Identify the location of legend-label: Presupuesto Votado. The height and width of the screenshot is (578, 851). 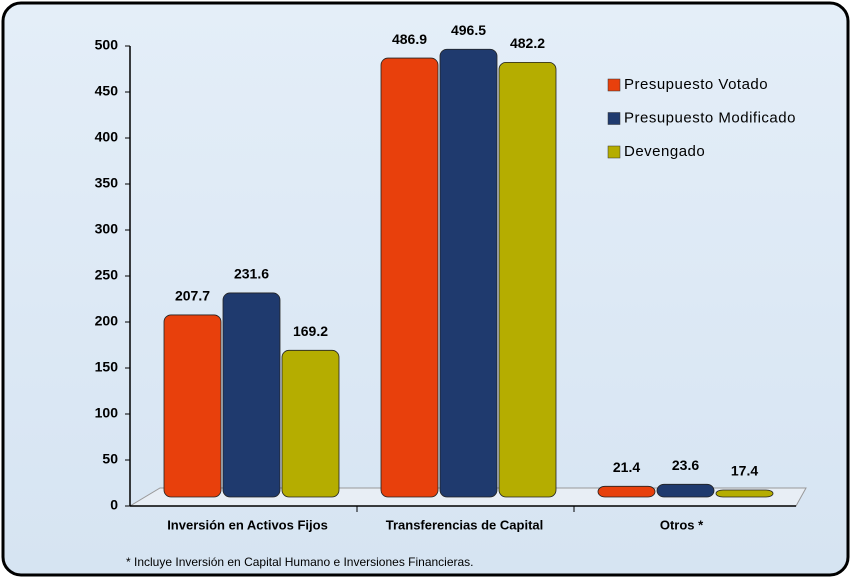
(696, 84).